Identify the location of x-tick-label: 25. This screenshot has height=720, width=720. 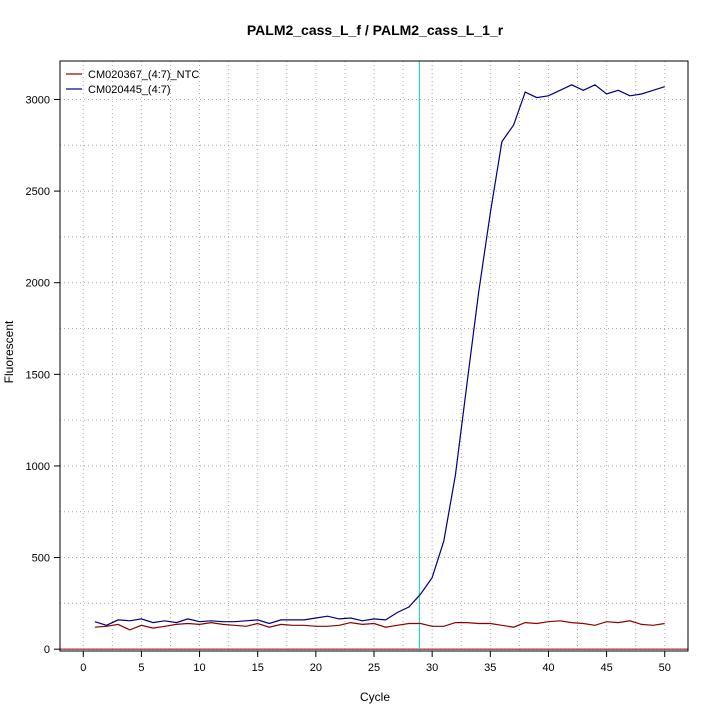
(374, 668).